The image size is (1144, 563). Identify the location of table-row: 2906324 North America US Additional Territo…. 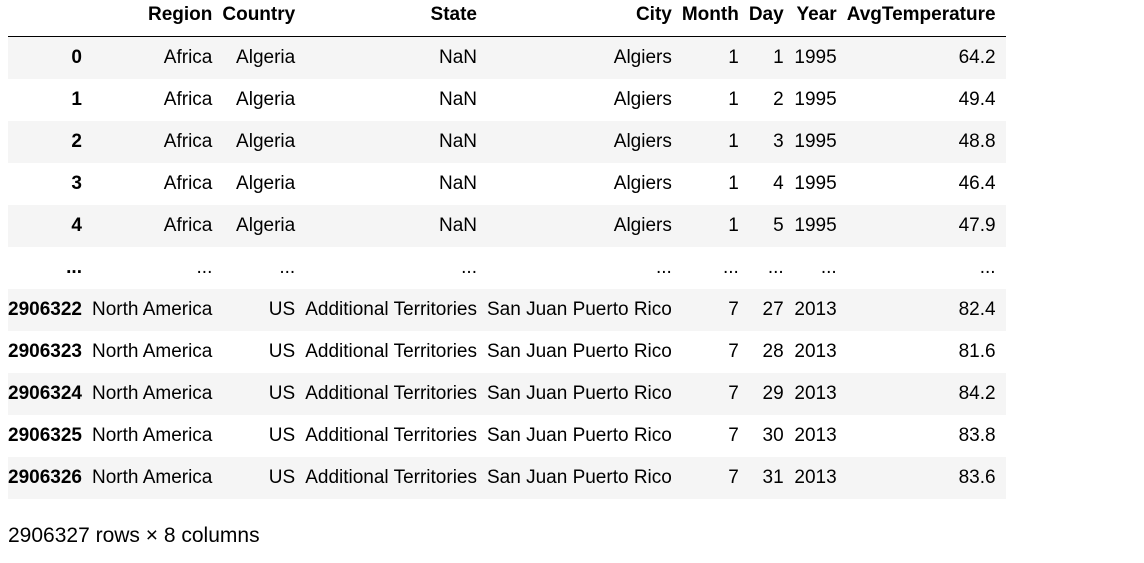
(507, 394).